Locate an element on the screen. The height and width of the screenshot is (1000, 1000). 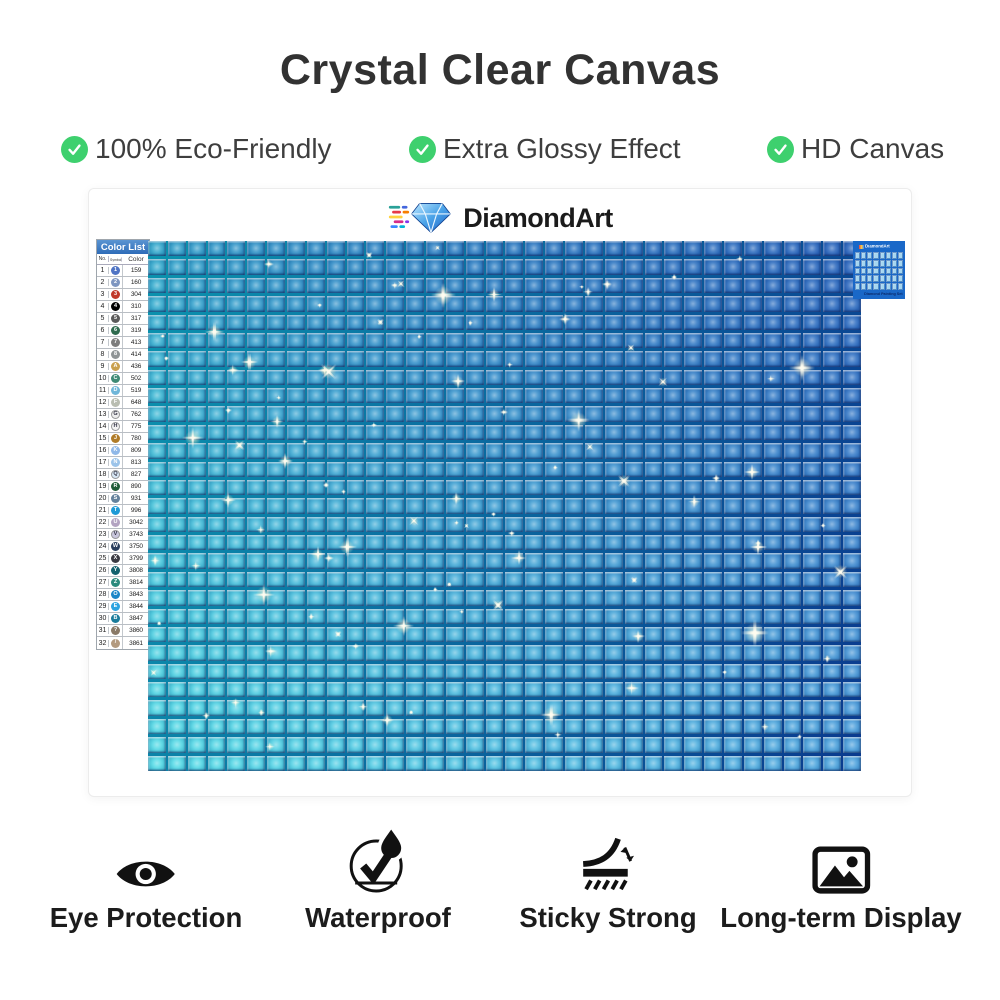
color-list-no: 5 is located at coordinates (103, 318).